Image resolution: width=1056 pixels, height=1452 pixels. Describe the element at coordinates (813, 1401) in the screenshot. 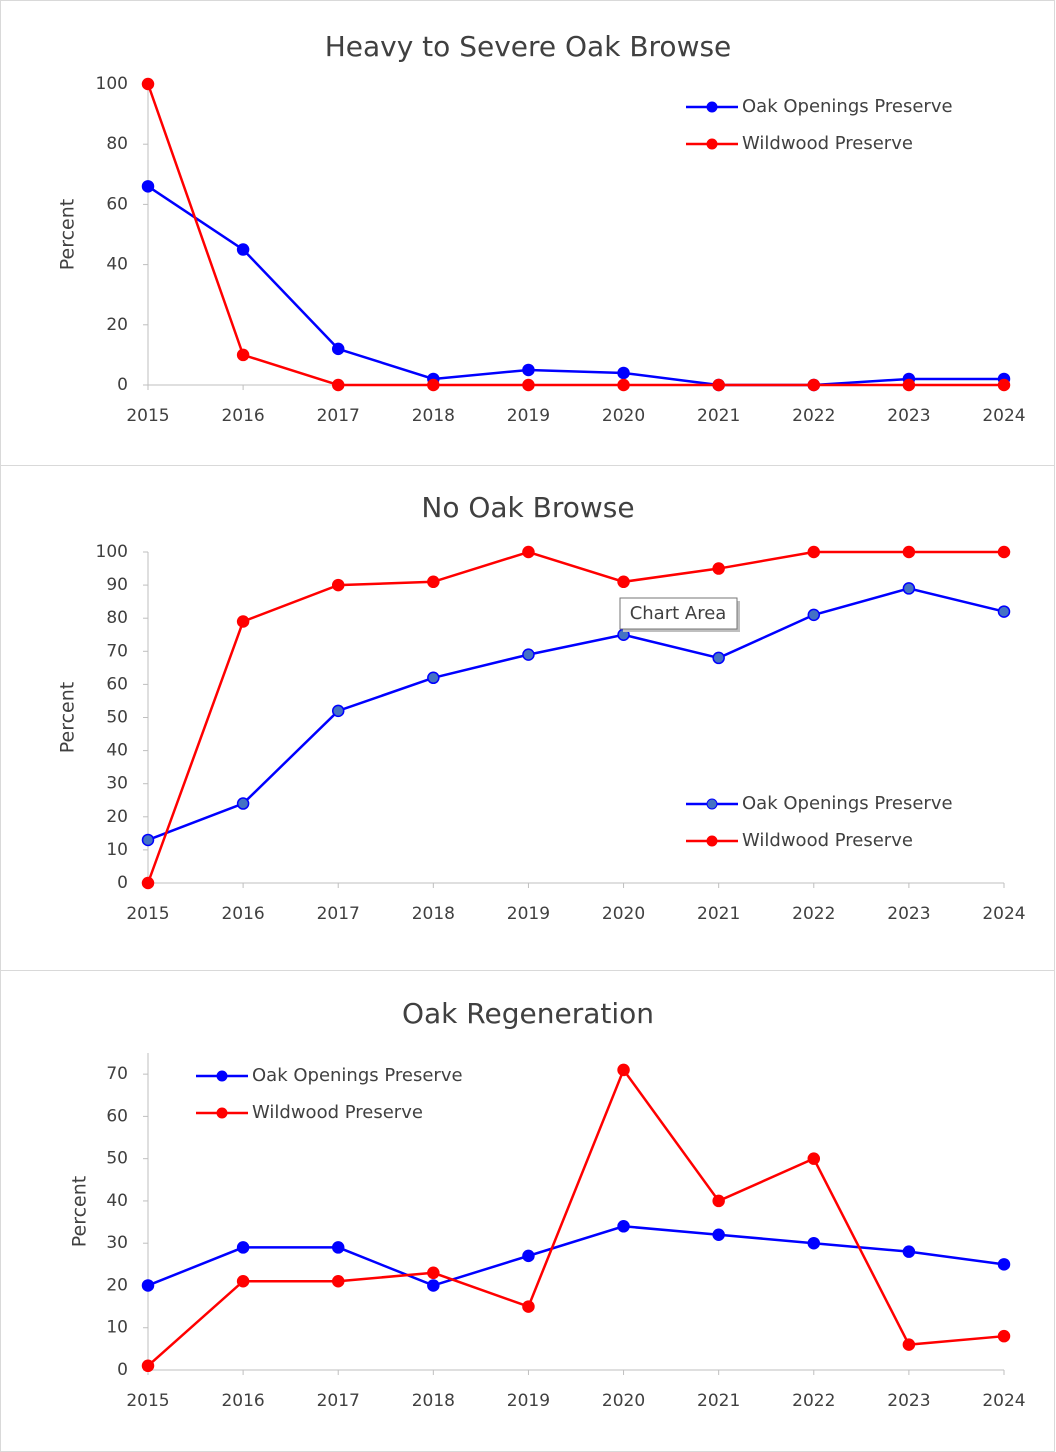

I see `x-tick-label: 2022` at that location.